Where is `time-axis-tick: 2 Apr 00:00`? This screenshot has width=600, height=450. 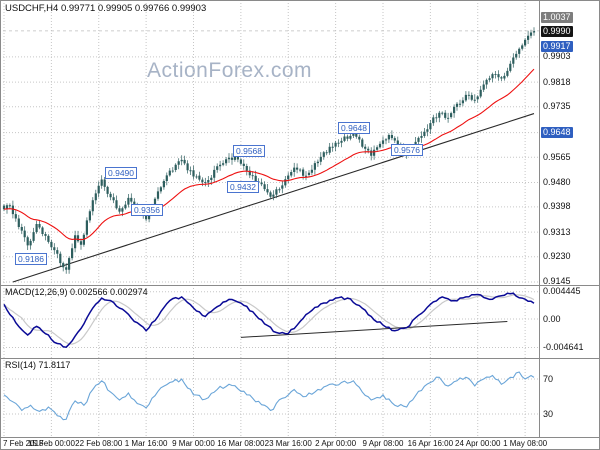
time-axis-tick: 2 Apr 00:00 is located at coordinates (336, 443).